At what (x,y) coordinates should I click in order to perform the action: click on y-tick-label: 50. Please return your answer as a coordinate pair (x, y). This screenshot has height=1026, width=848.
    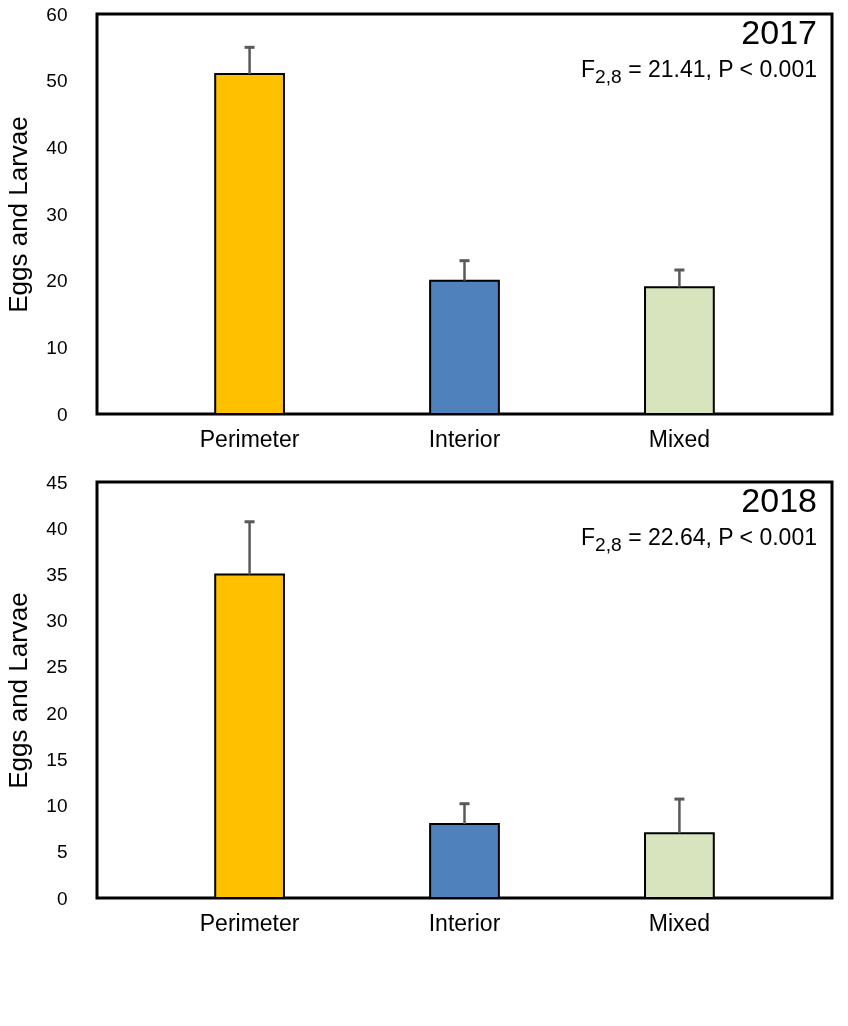
    Looking at the image, I should click on (57, 81).